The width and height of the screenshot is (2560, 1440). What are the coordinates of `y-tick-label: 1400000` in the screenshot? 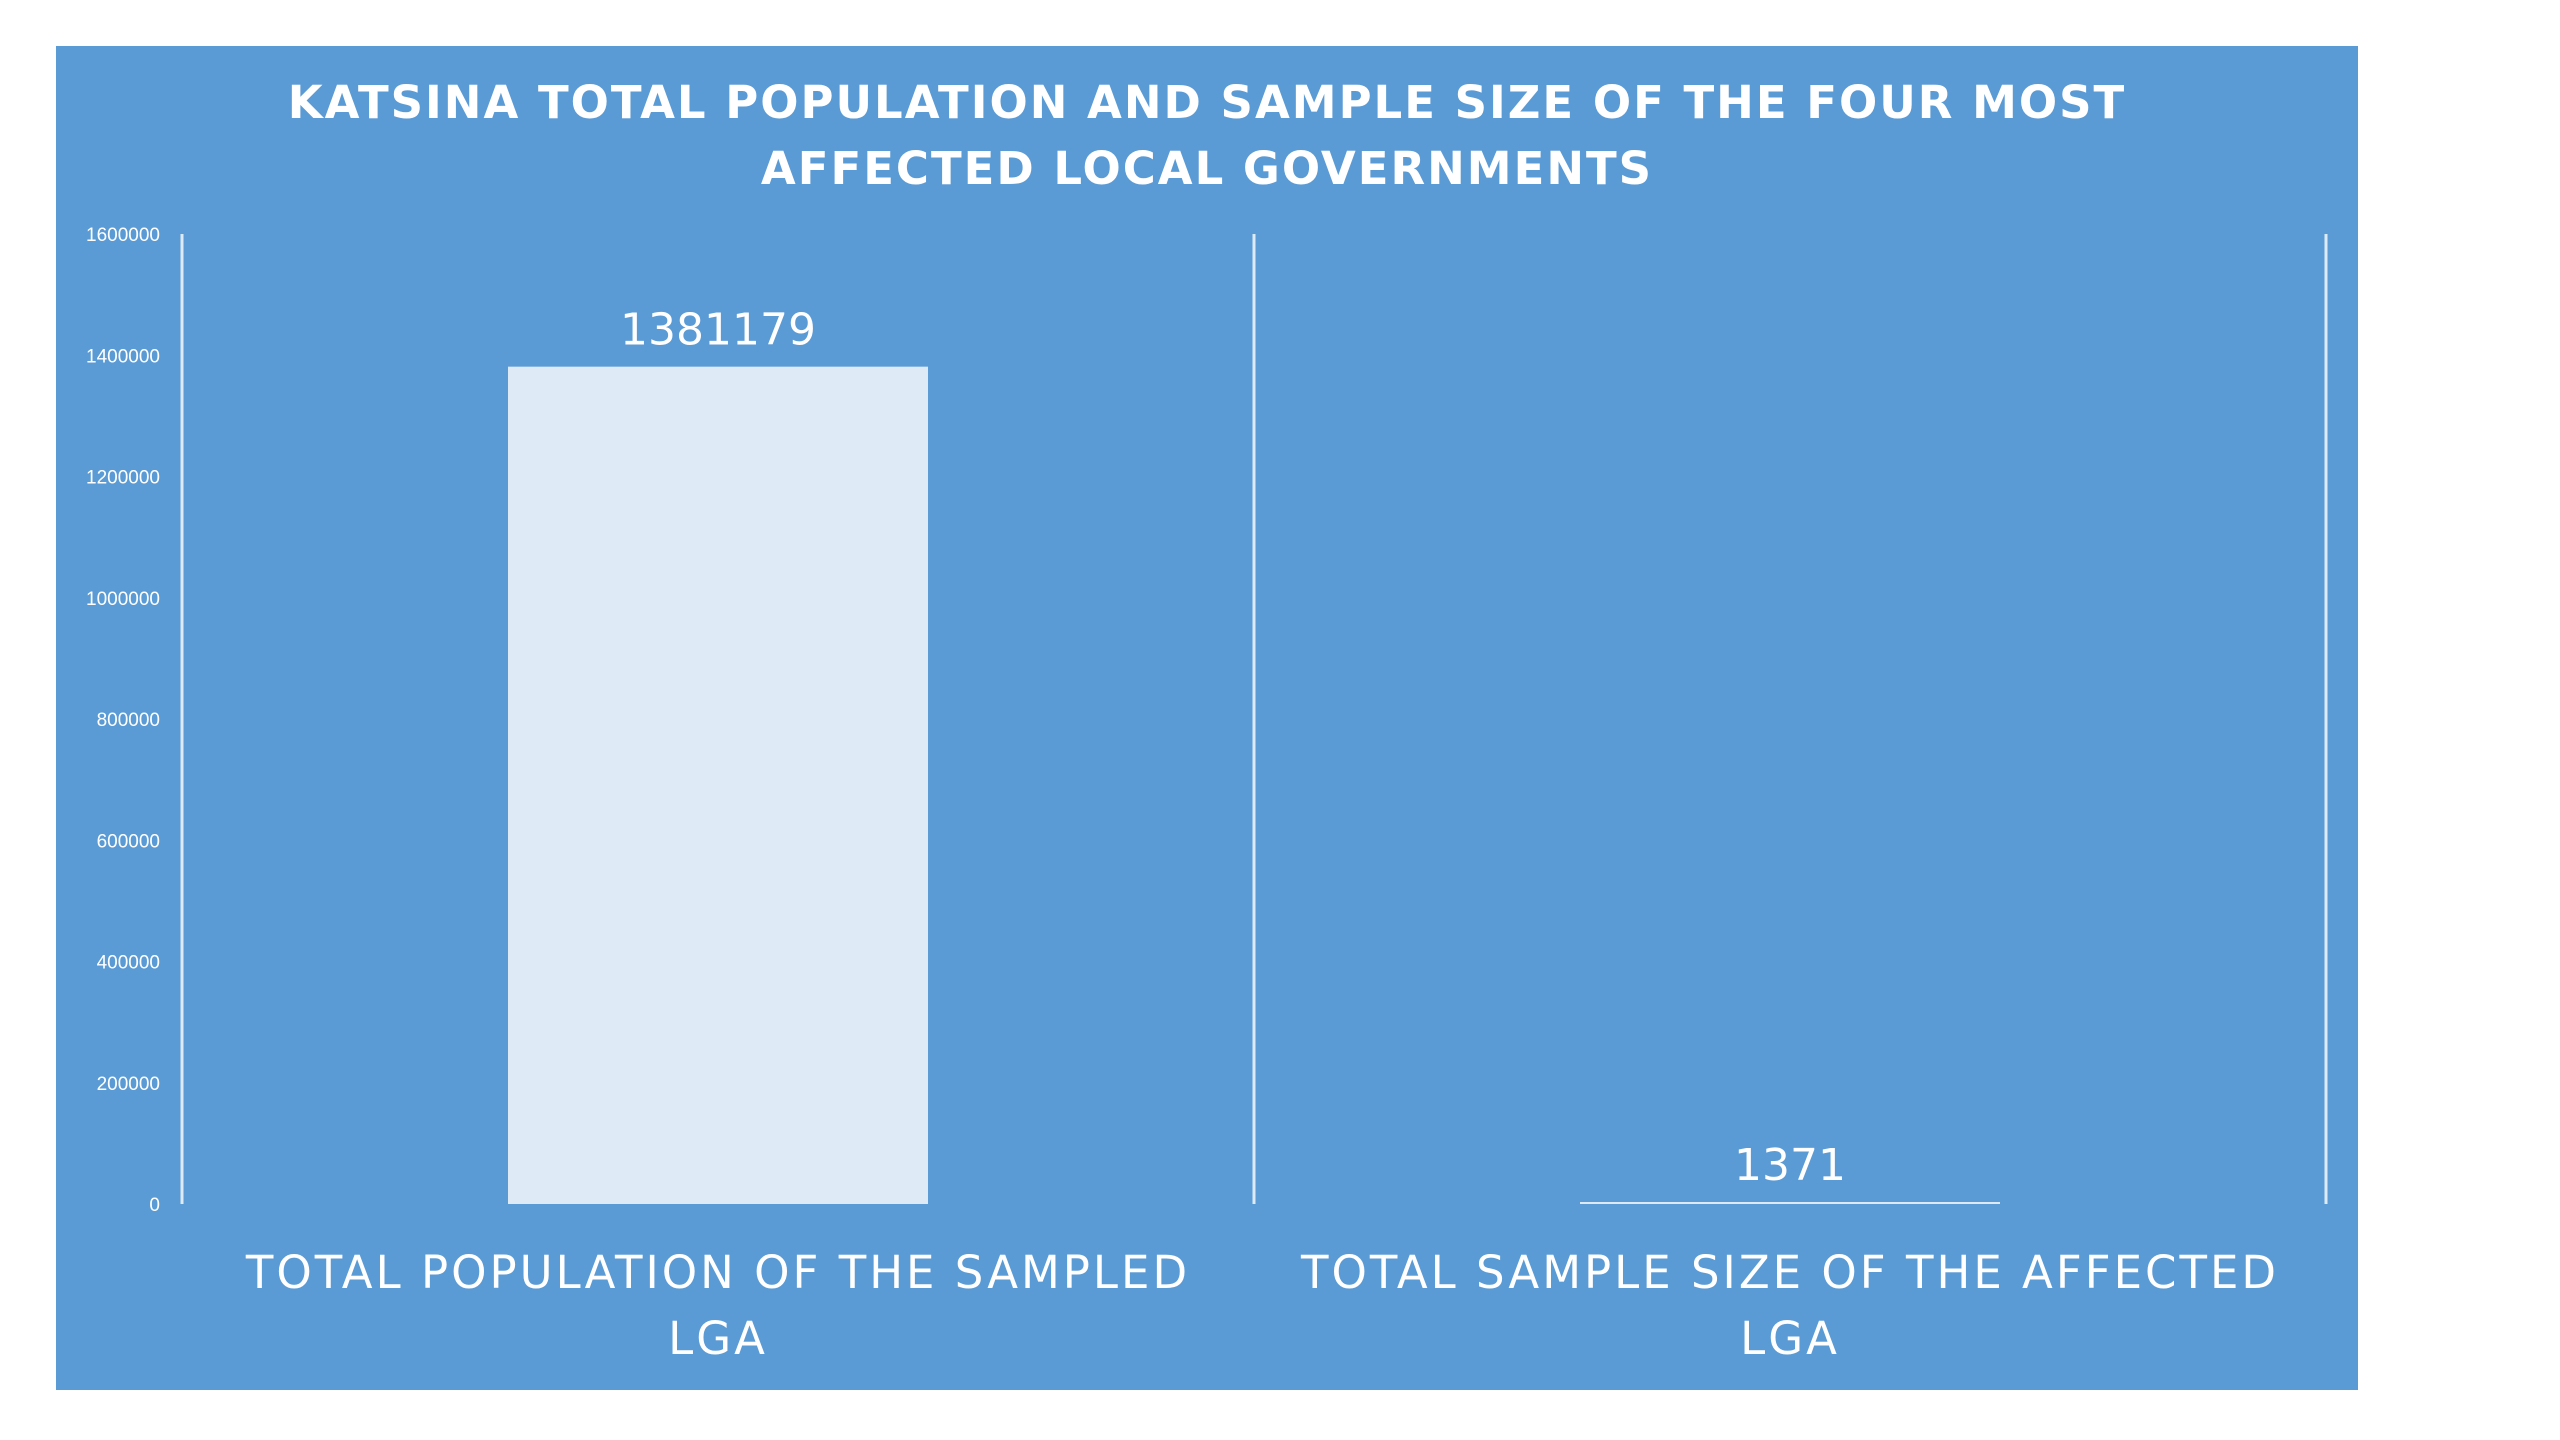 It's located at (123, 356).